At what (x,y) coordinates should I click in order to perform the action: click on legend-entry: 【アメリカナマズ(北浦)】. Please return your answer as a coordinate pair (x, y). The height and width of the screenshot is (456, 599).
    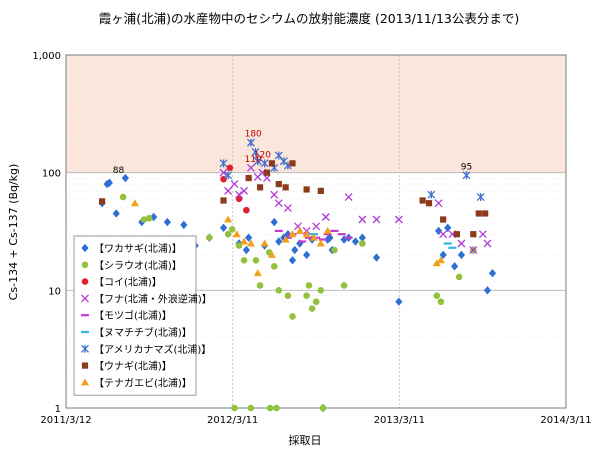
    Looking at the image, I should click on (152, 349).